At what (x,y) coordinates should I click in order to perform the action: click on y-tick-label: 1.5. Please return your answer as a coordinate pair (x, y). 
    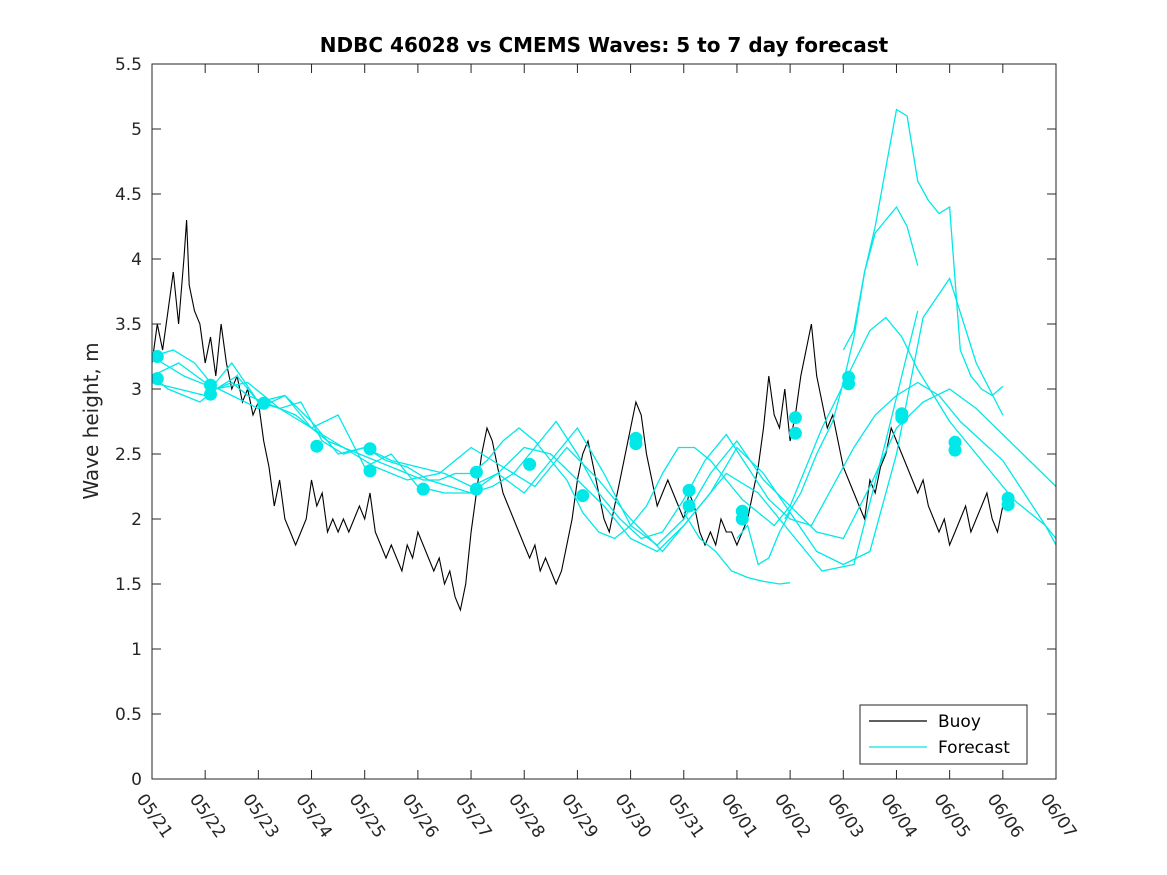
    Looking at the image, I should click on (128, 585).